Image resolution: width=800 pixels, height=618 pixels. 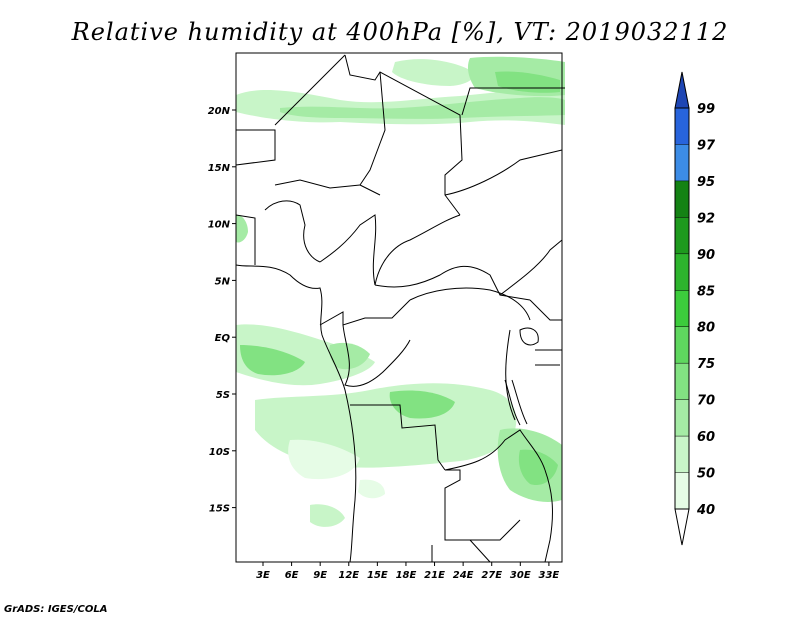 I want to click on latitude-axis: 20N 15N 10N 5N EQ 5S 10S 15S, so click(x=222, y=310).